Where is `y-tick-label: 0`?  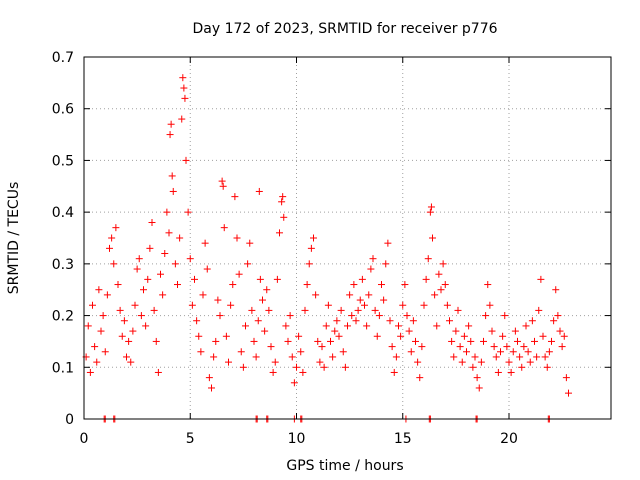 y-tick-label: 0 is located at coordinates (69, 420).